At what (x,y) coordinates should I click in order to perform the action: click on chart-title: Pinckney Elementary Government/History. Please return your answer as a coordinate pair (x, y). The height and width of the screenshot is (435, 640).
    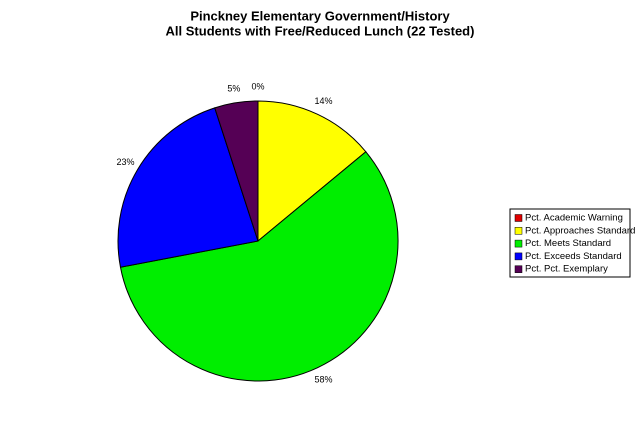
    Looking at the image, I should click on (320, 15).